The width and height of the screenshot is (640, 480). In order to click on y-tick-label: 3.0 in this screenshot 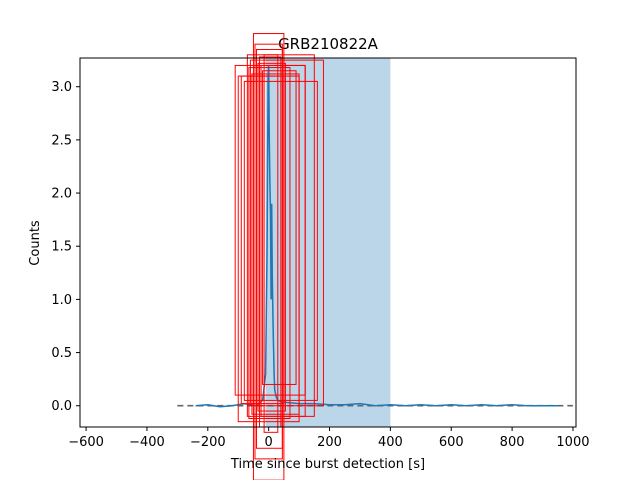, I will do `click(61, 87)`.